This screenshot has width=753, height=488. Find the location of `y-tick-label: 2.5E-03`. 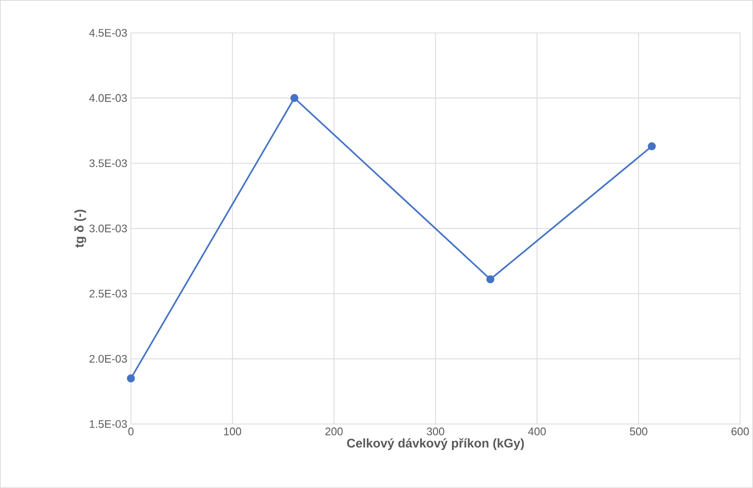

y-tick-label: 2.5E-03 is located at coordinates (108, 294).